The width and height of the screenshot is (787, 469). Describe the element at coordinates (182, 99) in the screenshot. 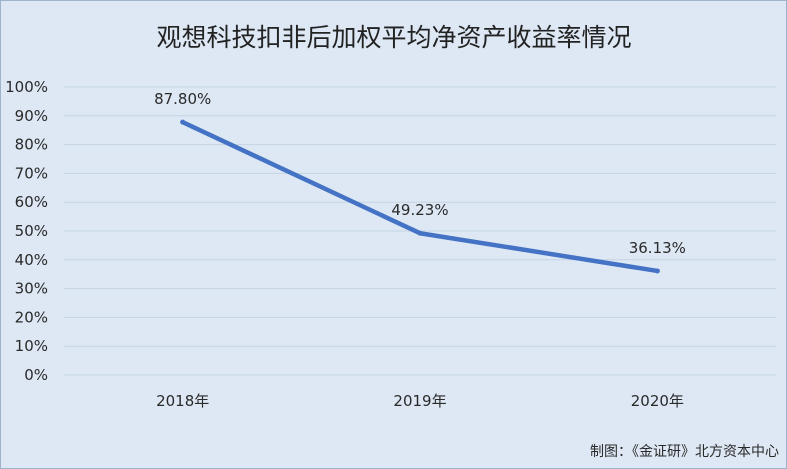

I see `data-label: 87.80%` at that location.